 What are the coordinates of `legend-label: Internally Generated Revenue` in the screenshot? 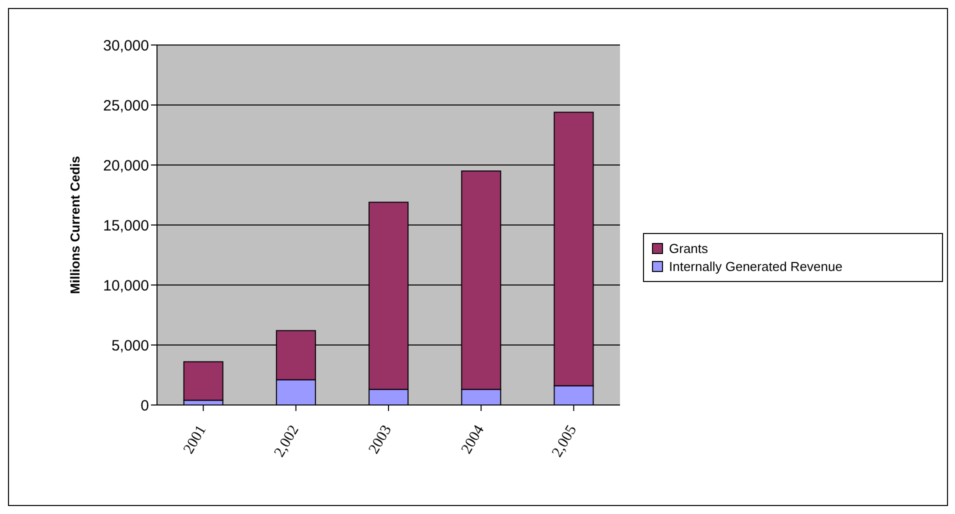 It's located at (755, 266).